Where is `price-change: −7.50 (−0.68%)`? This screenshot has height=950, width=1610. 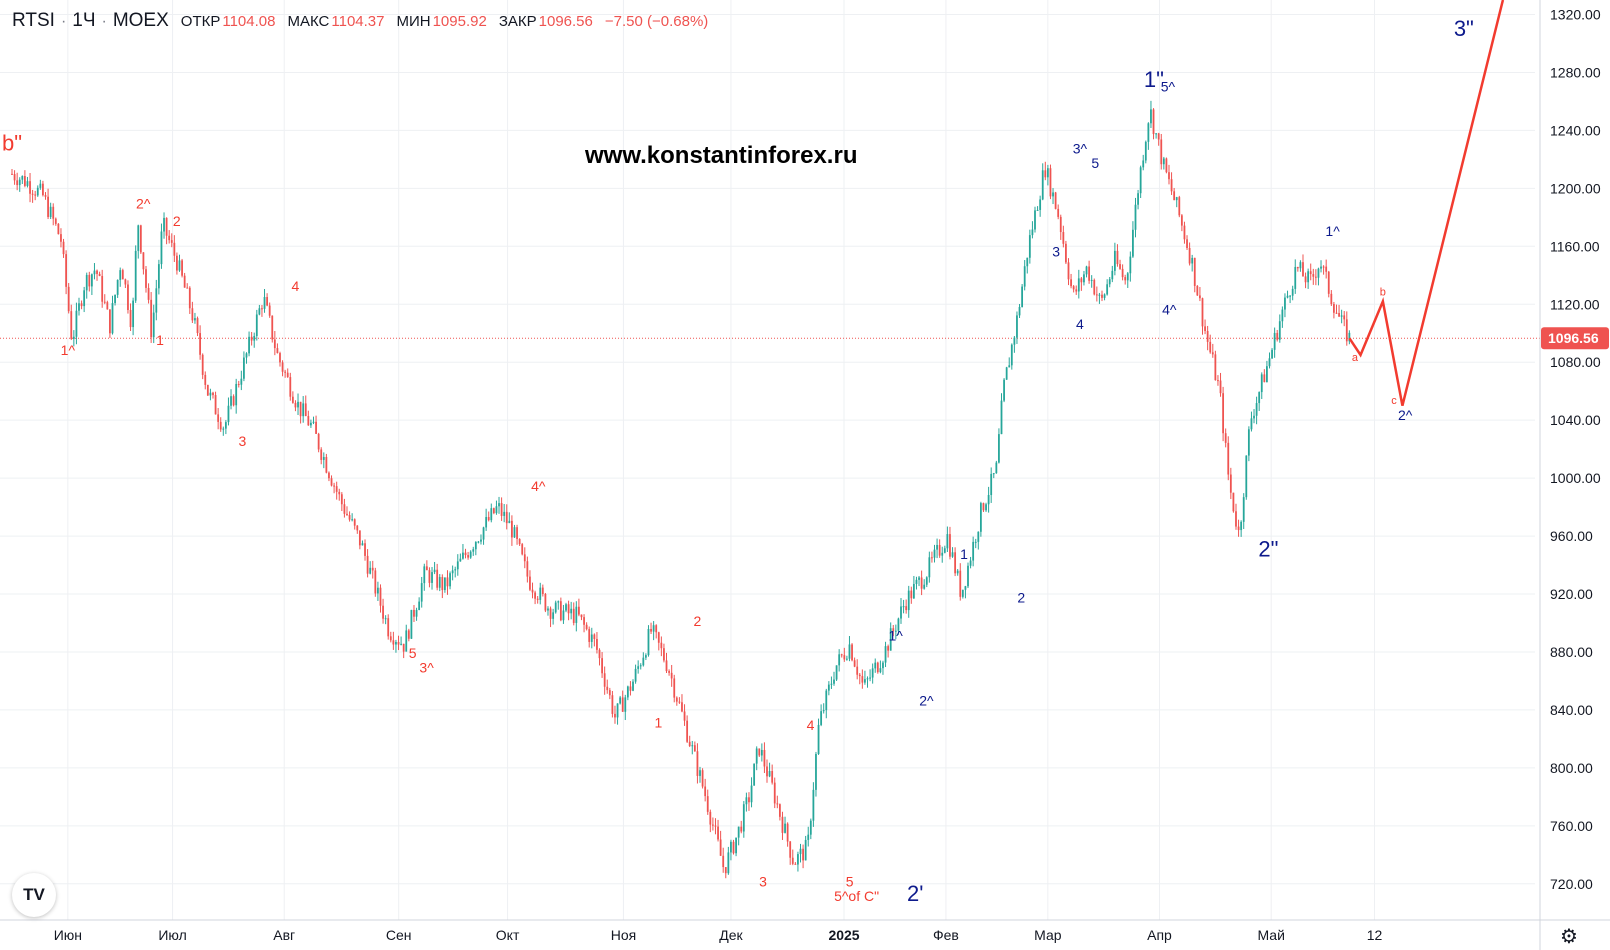
price-change: −7.50 (−0.68%) is located at coordinates (656, 21).